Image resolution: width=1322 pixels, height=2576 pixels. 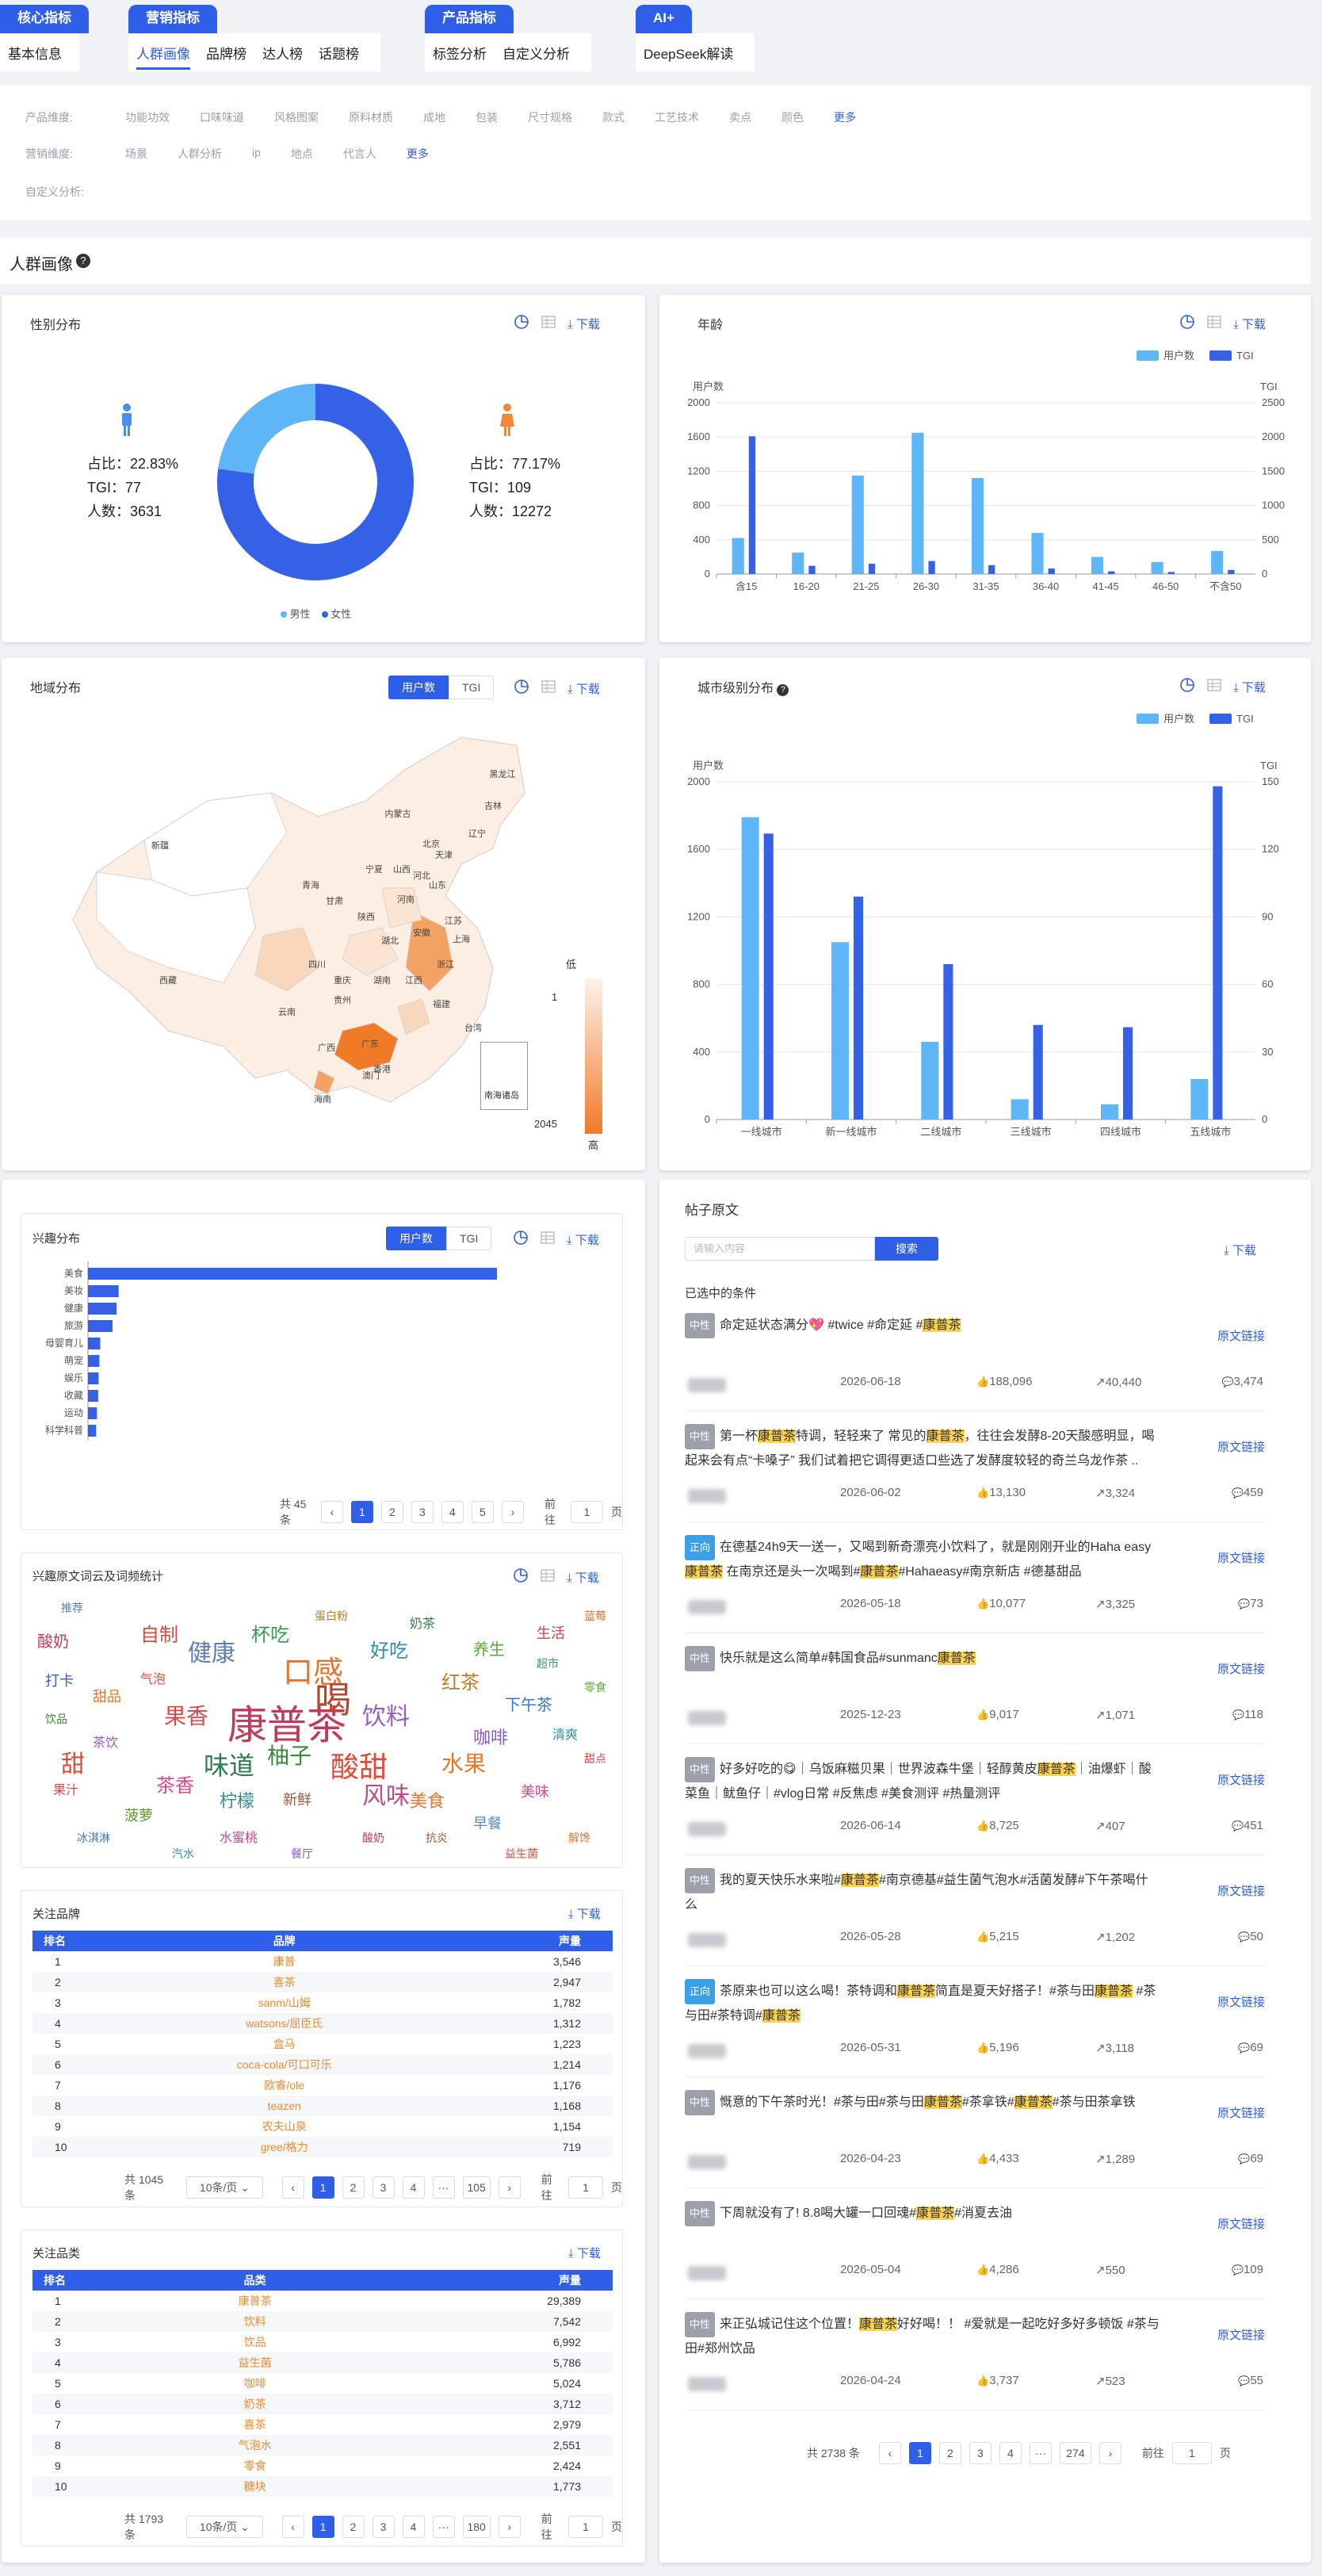 I want to click on word-cloud-word: 酸甜, so click(x=359, y=1767).